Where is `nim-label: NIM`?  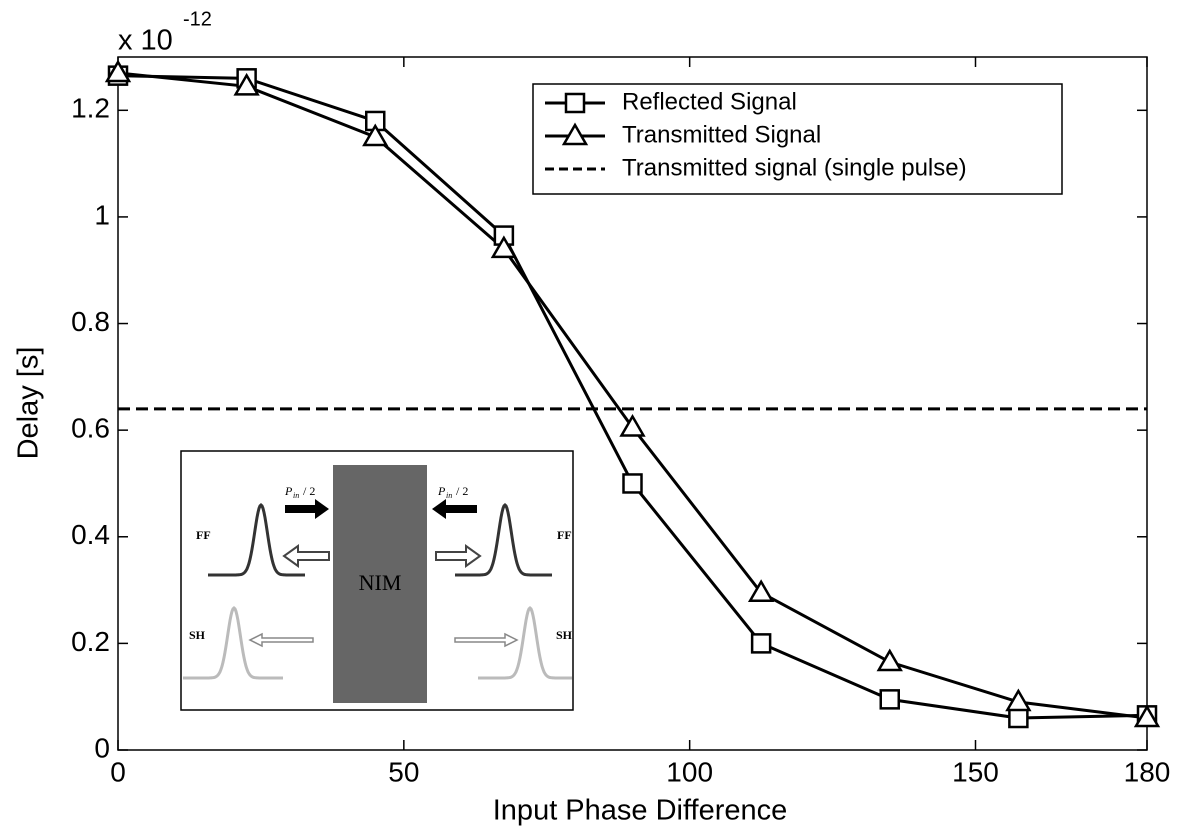 nim-label: NIM is located at coordinates (380, 582).